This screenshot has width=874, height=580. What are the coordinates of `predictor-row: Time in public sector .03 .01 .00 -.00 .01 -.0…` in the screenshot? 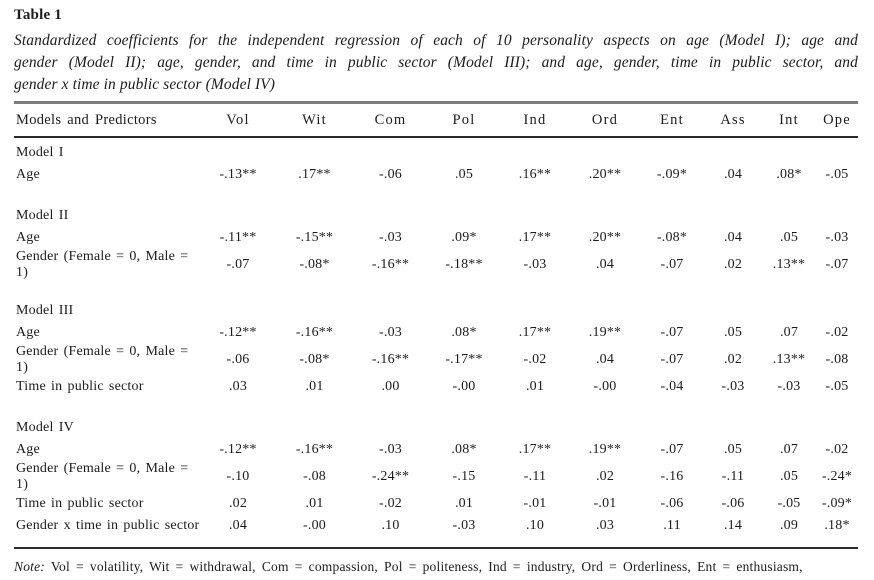 It's located at (436, 387).